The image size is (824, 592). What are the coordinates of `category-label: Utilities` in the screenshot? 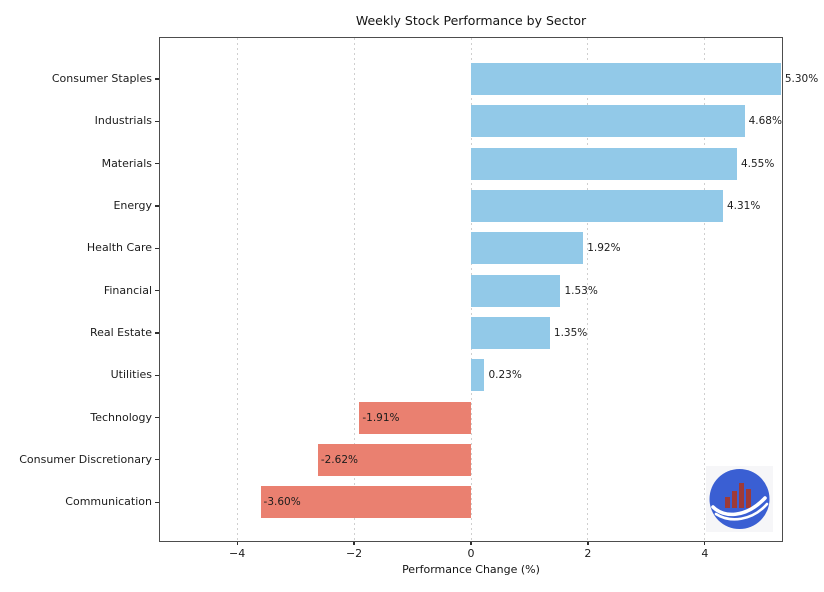 It's located at (131, 375).